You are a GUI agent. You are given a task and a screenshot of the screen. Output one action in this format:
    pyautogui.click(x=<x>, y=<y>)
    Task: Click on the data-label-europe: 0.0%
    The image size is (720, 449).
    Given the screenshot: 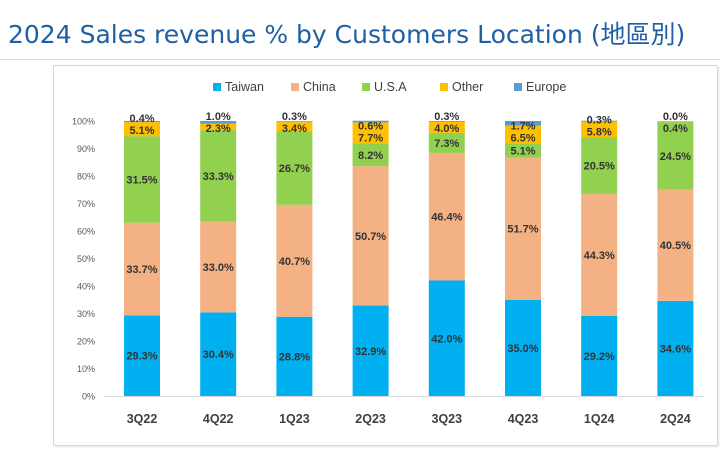 What is the action you would take?
    pyautogui.click(x=675, y=117)
    